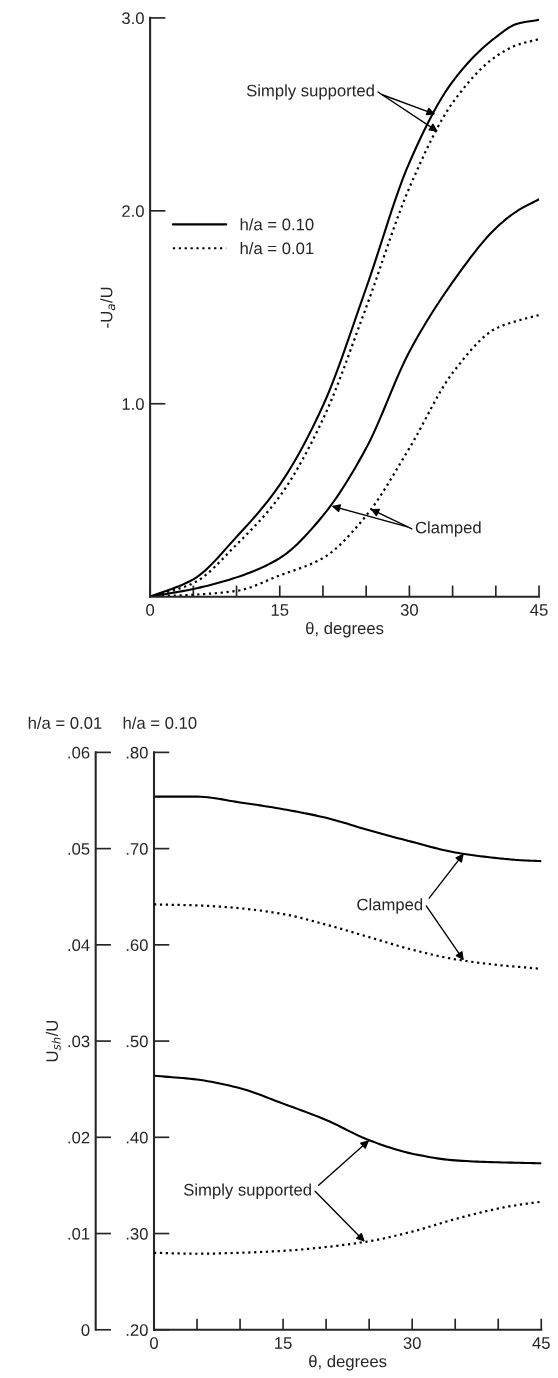 The width and height of the screenshot is (558, 1378). I want to click on y-tick-label: 3.0, so click(133, 18).